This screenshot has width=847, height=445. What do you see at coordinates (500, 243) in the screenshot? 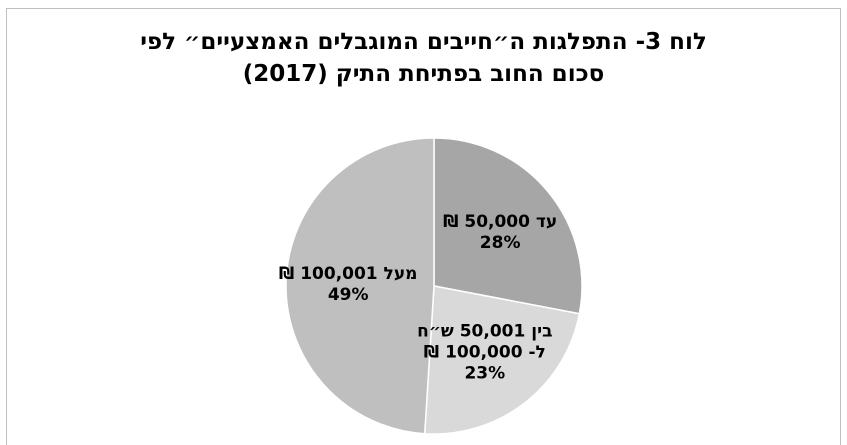
I see `slice-value-label: 28%` at bounding box center [500, 243].